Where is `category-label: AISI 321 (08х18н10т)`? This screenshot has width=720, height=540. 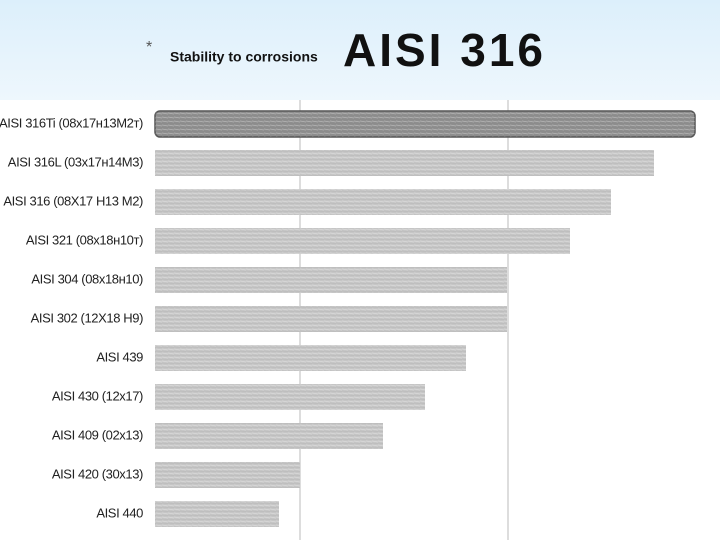 category-label: AISI 321 (08х18н10т) is located at coordinates (84, 239).